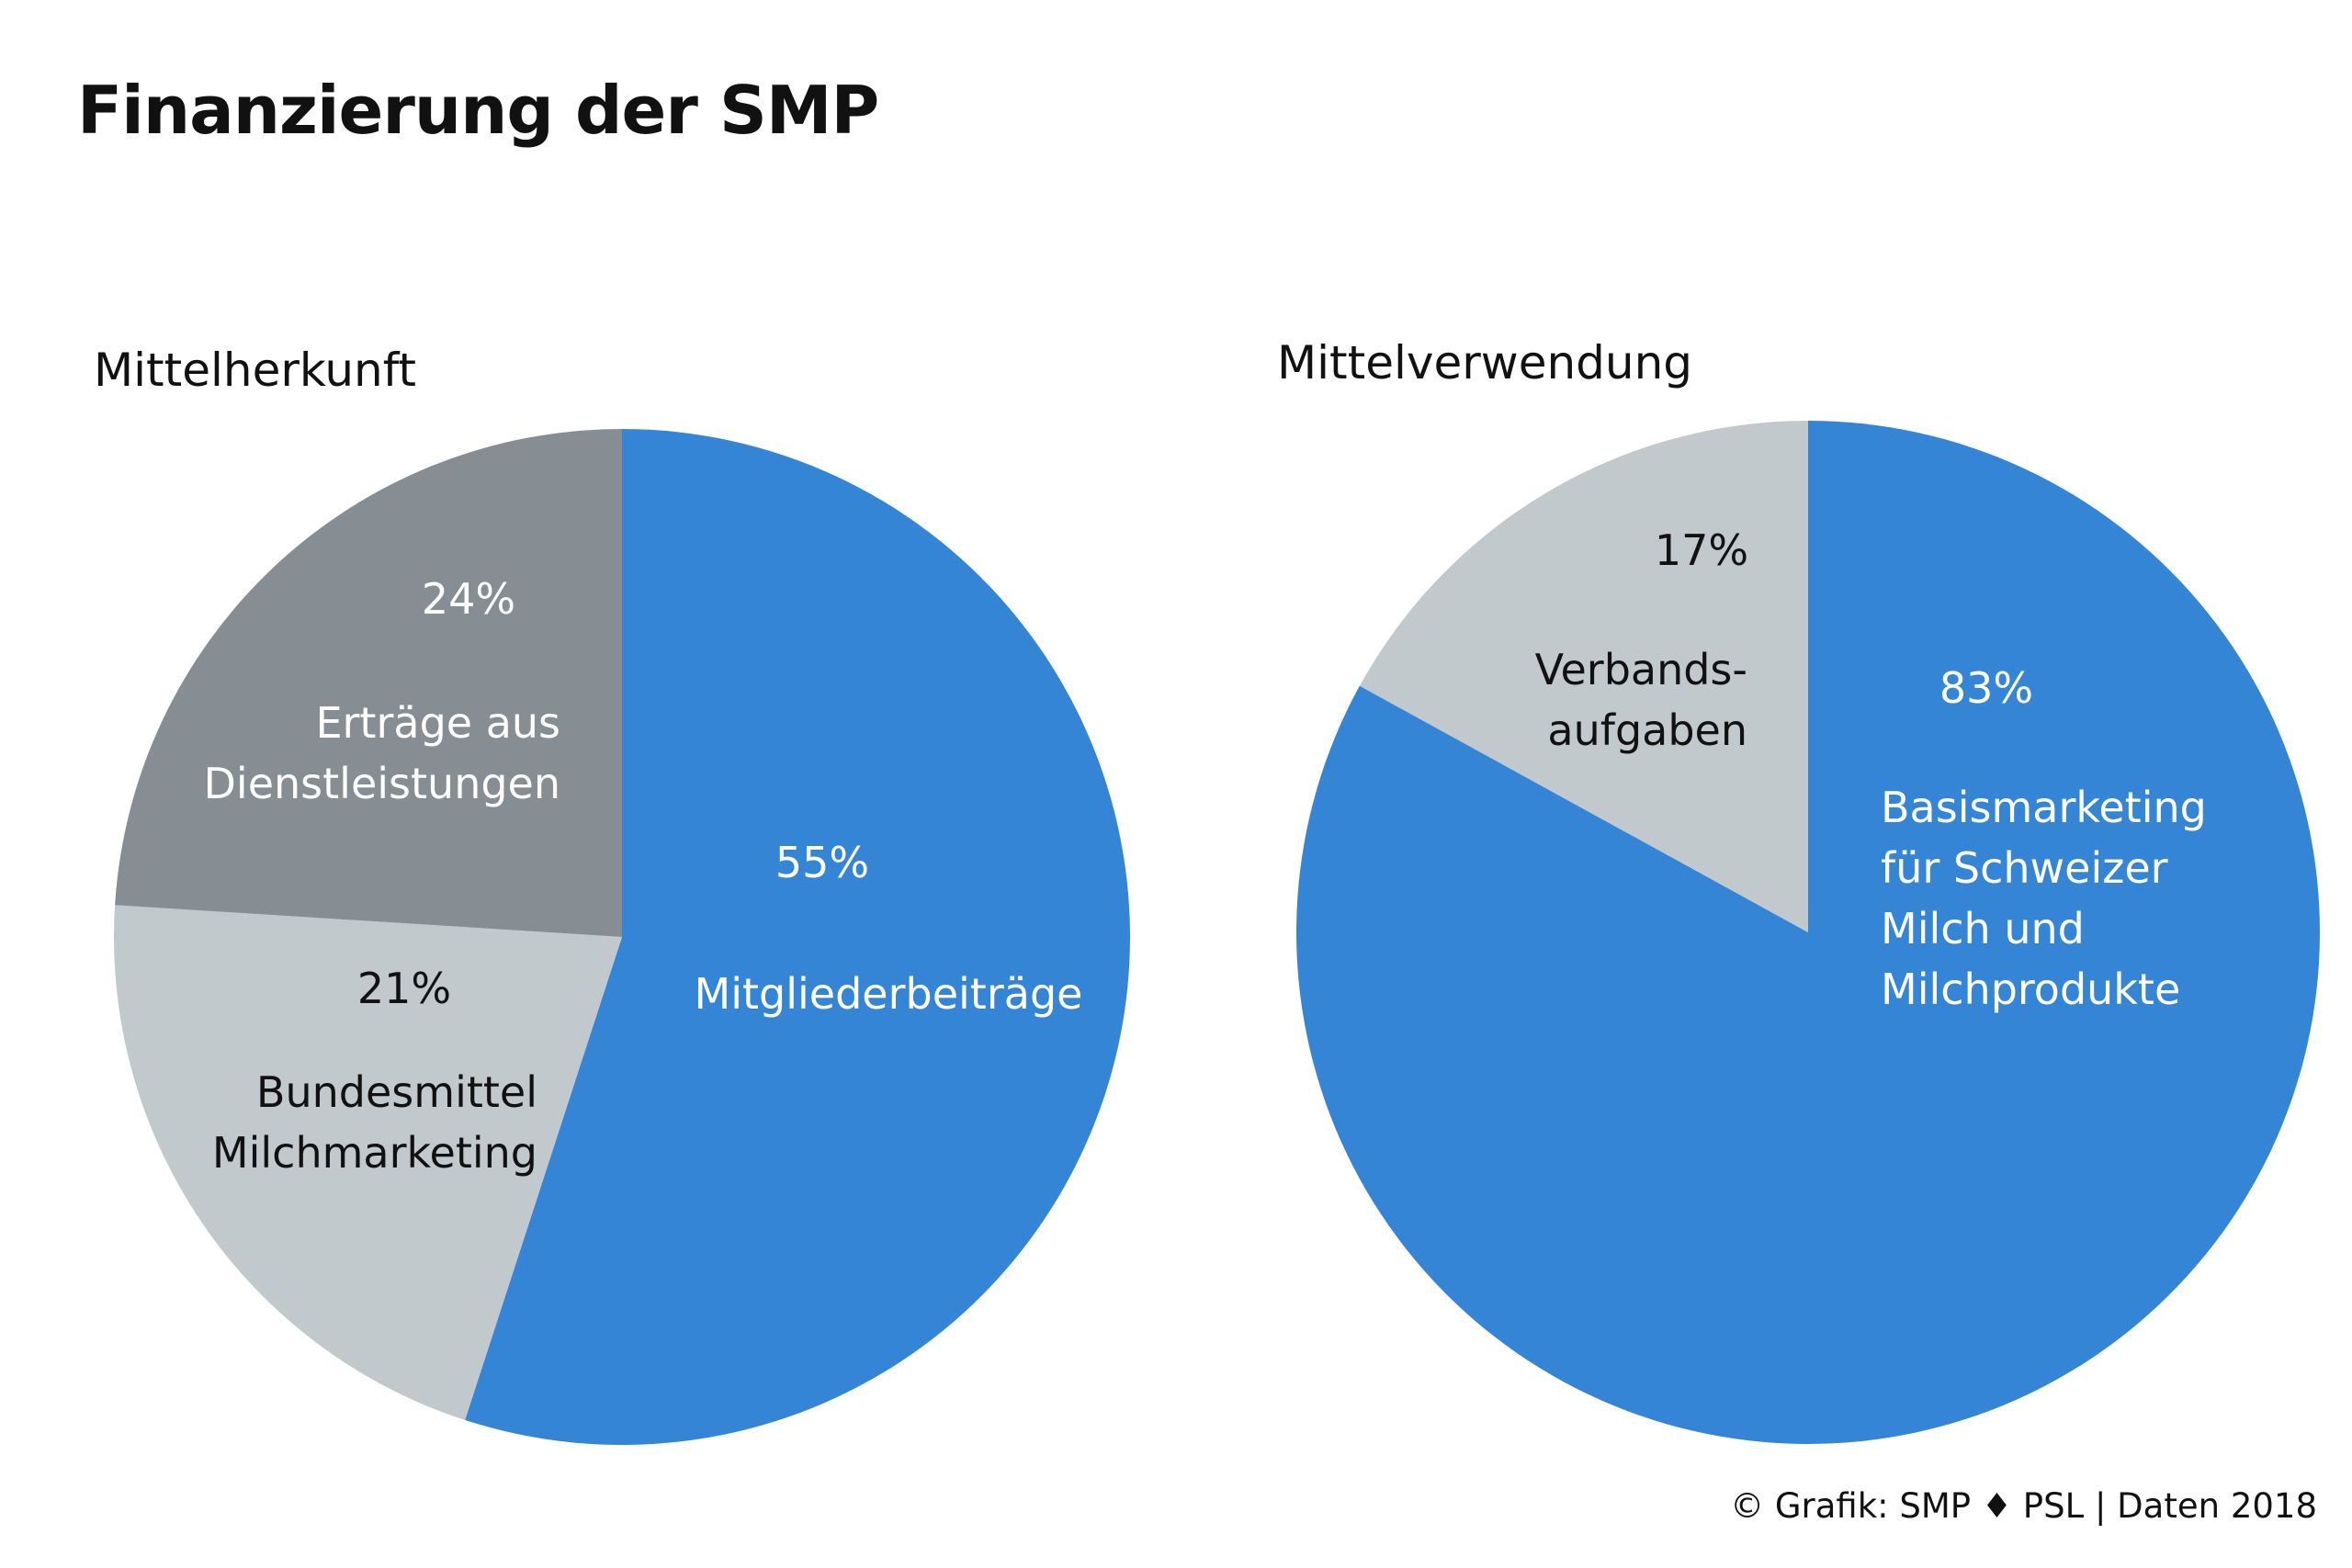 The height and width of the screenshot is (1568, 2352). Describe the element at coordinates (2024, 1506) in the screenshot. I see `source-credit: © Grafik: SMP ♦ PSL | Daten 2018` at that location.